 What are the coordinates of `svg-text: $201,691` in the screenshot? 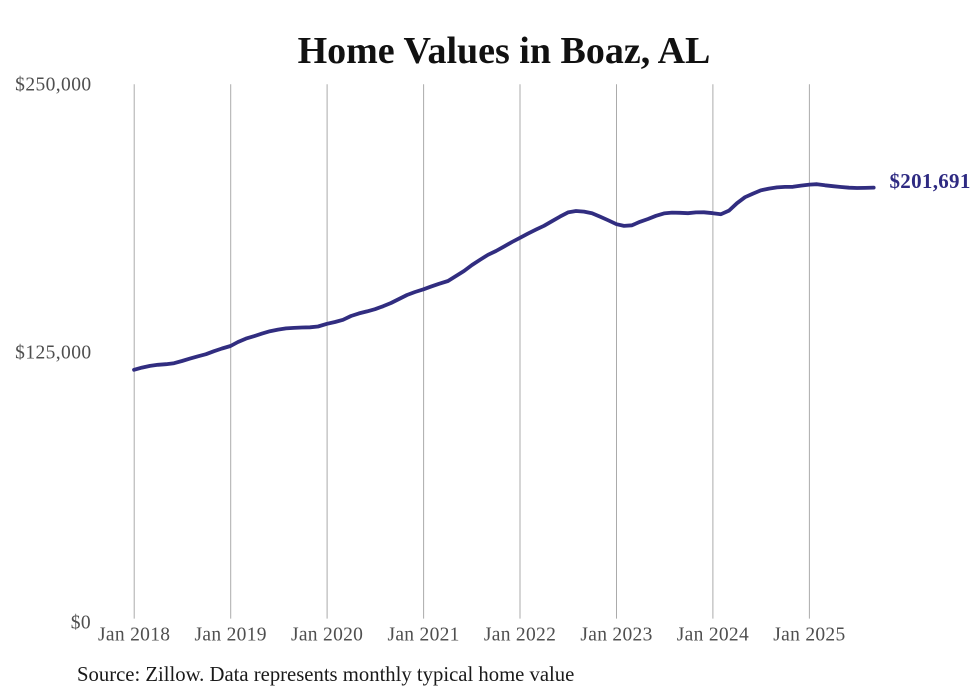 It's located at (930, 181).